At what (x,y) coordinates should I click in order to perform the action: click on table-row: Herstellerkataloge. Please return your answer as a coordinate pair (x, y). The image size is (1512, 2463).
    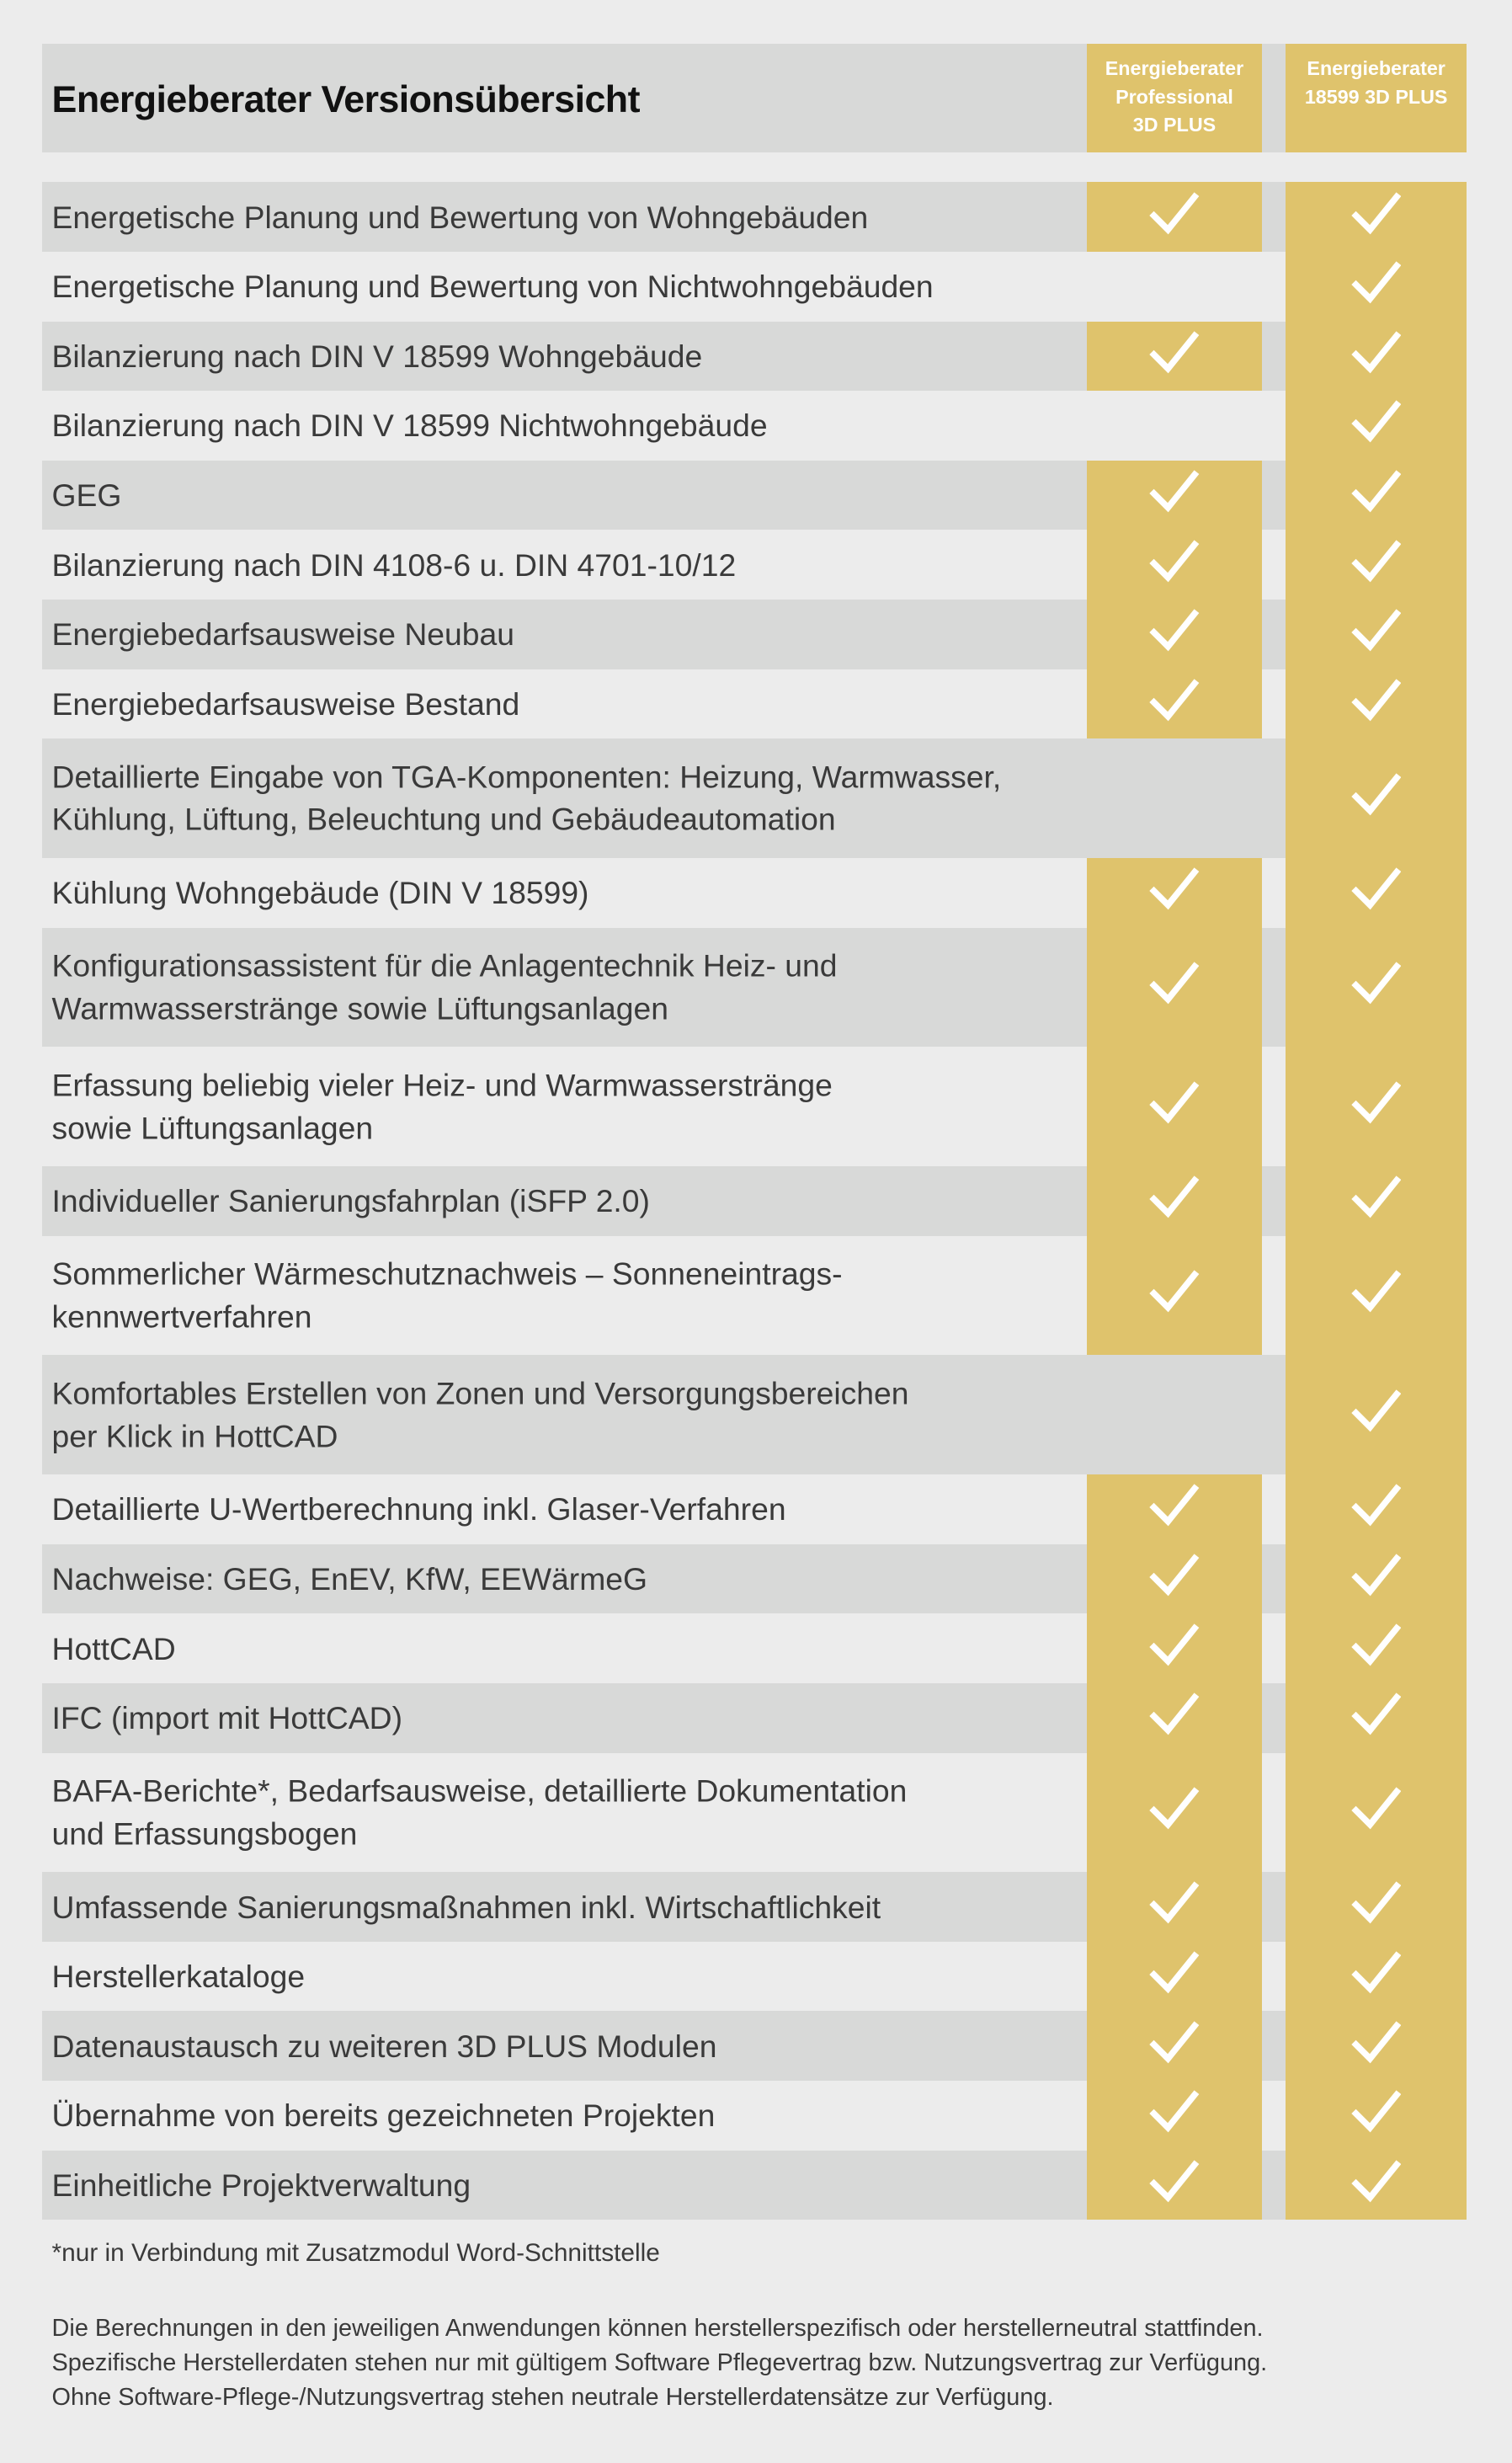
    Looking at the image, I should click on (754, 1977).